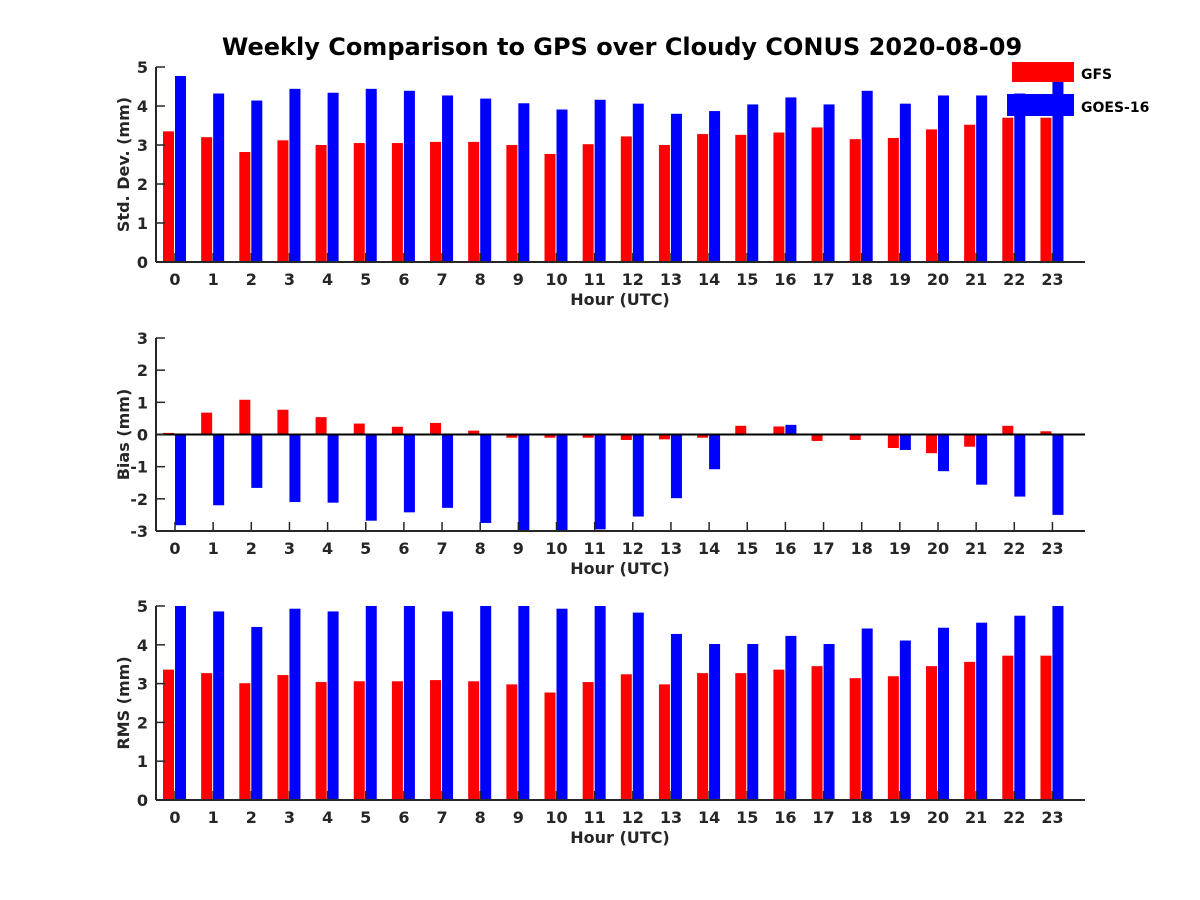 The image size is (1200, 900). Describe the element at coordinates (1043, 72) in the screenshot. I see `legend-swatch-gfs` at that location.